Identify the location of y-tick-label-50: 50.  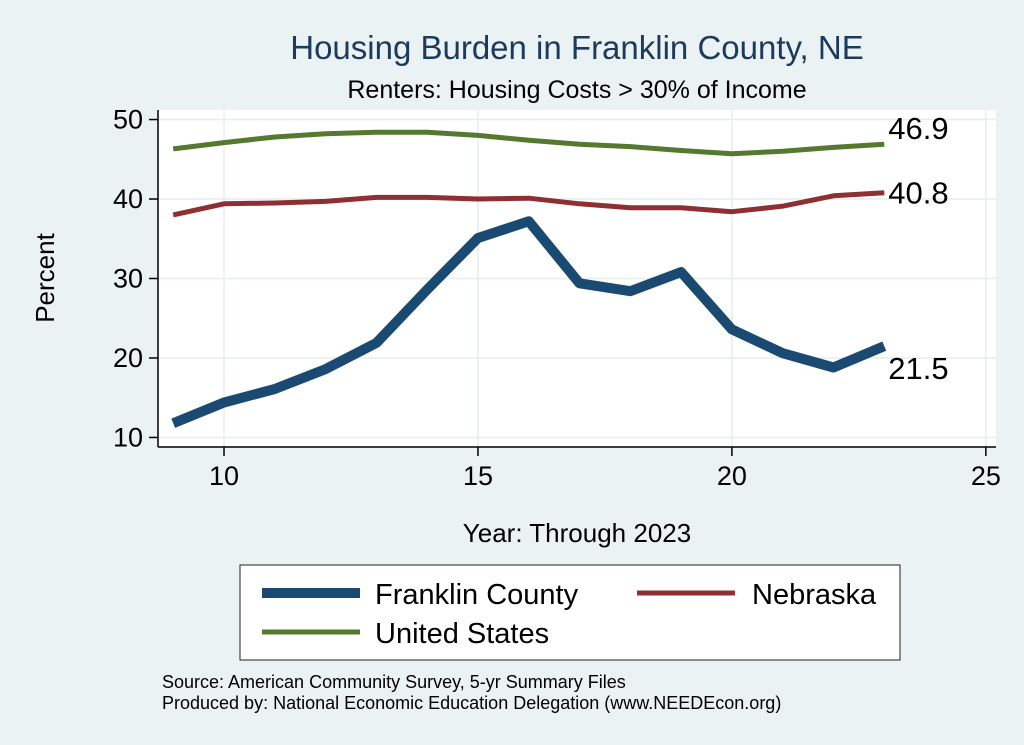
(128, 120).